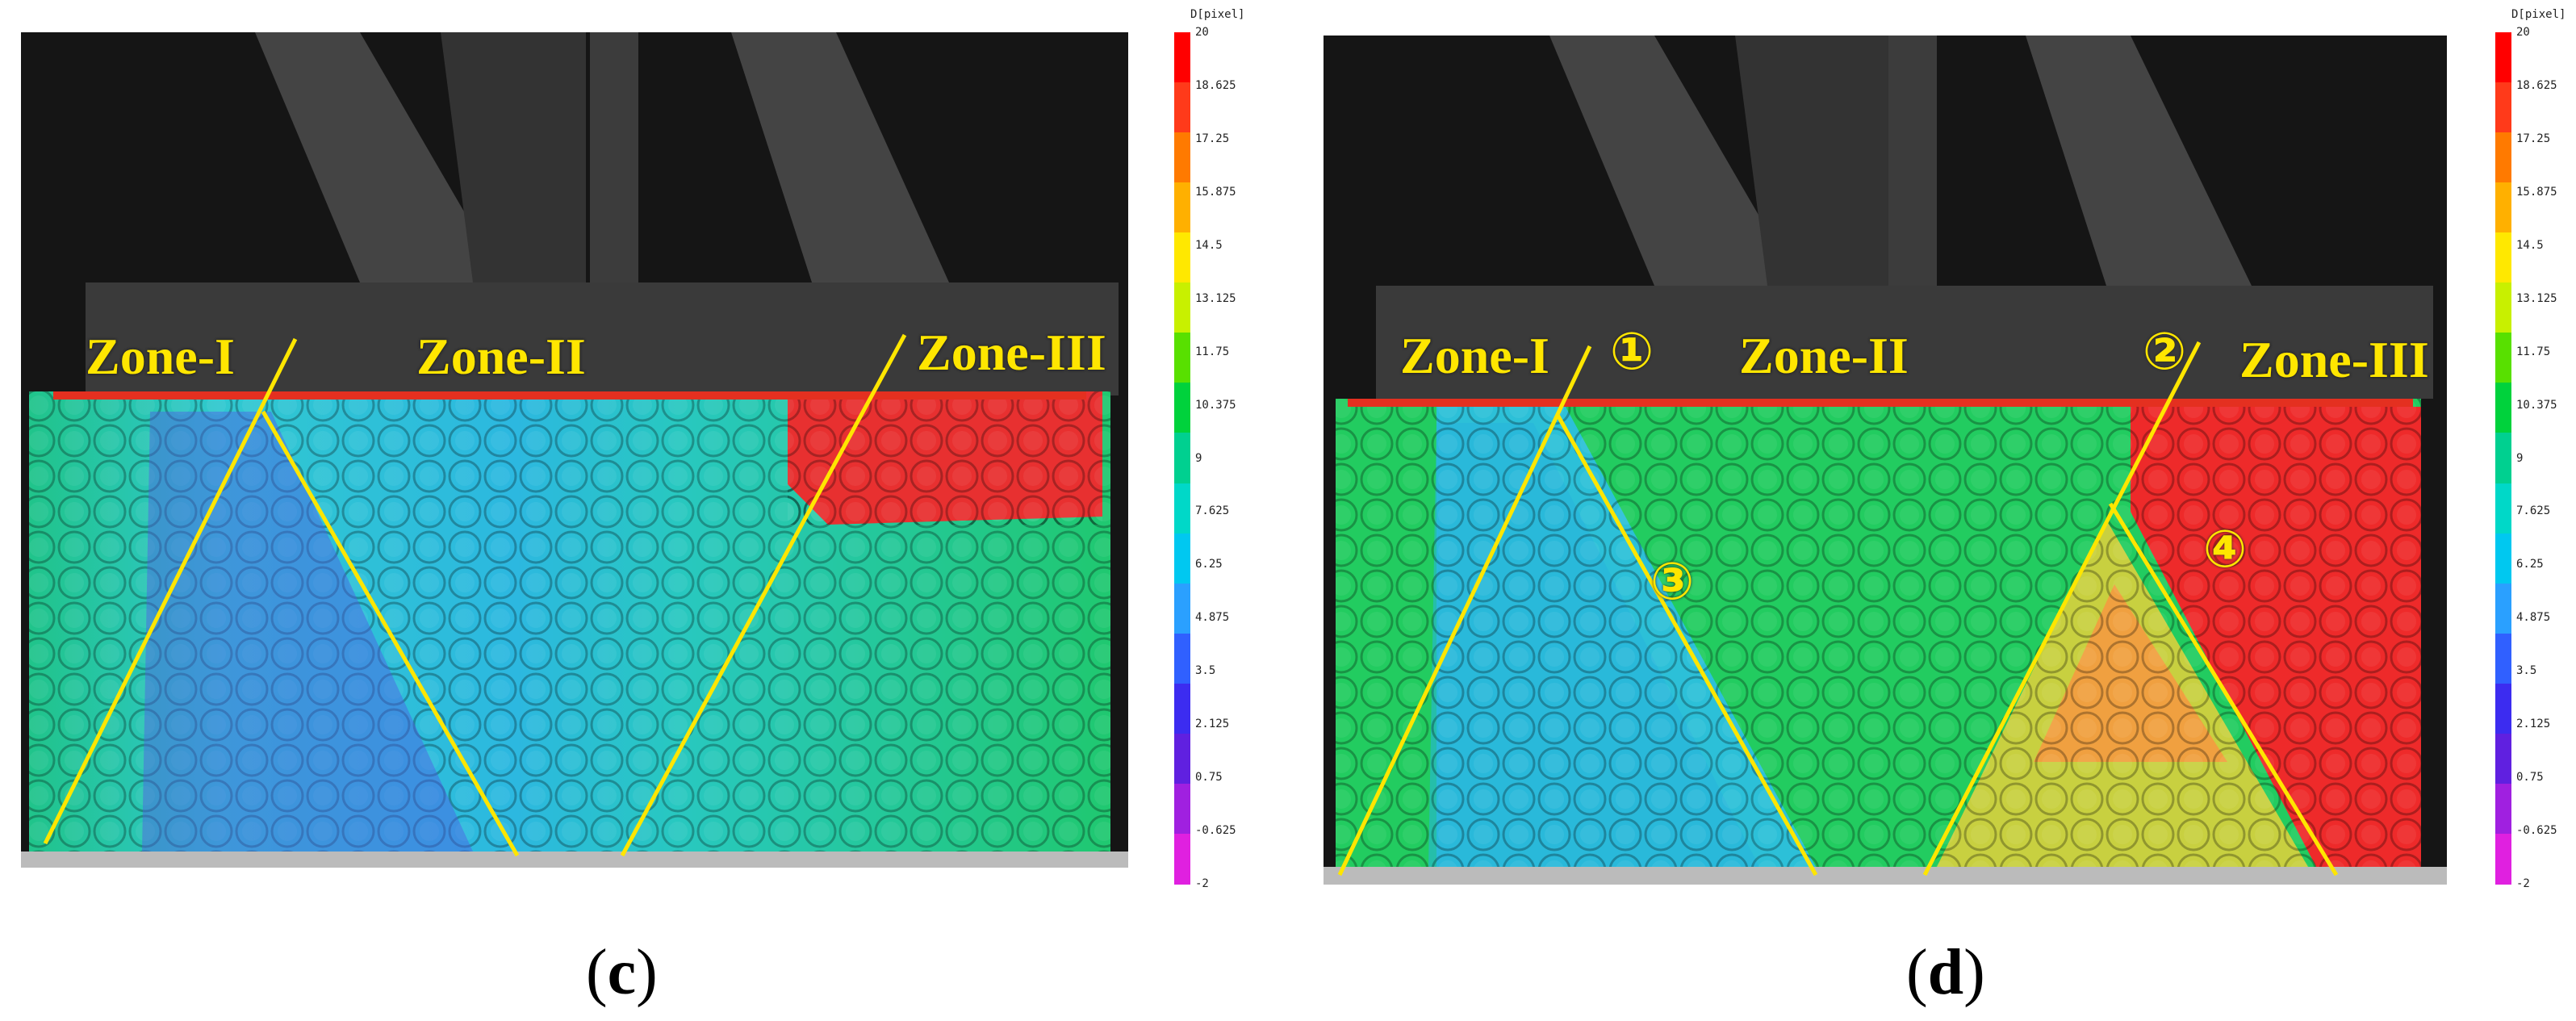 The width and height of the screenshot is (2576, 1021). I want to click on panel-caption-c: (c), so click(622, 972).